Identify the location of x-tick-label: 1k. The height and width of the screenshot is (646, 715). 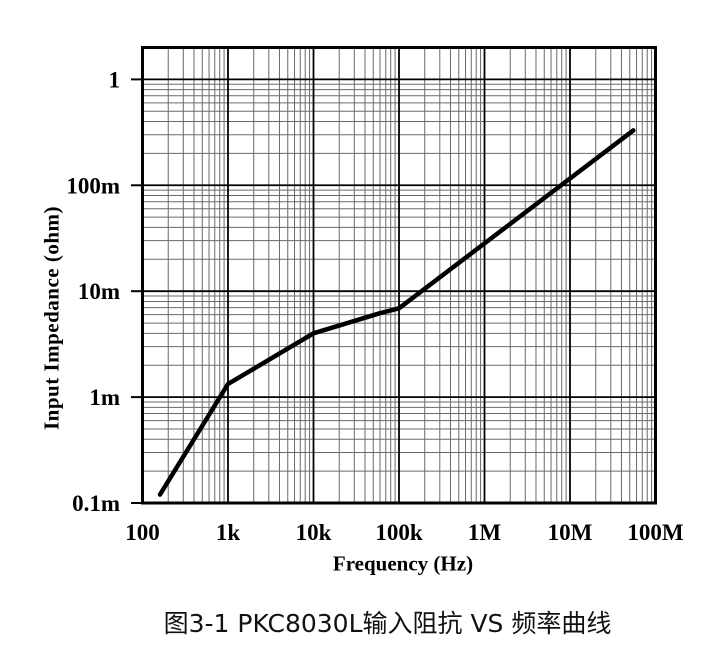
(228, 532).